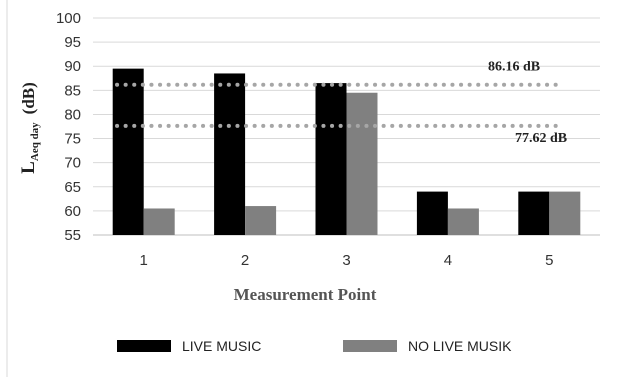 The height and width of the screenshot is (377, 621). Describe the element at coordinates (72, 187) in the screenshot. I see `y-tick-label: 65` at that location.